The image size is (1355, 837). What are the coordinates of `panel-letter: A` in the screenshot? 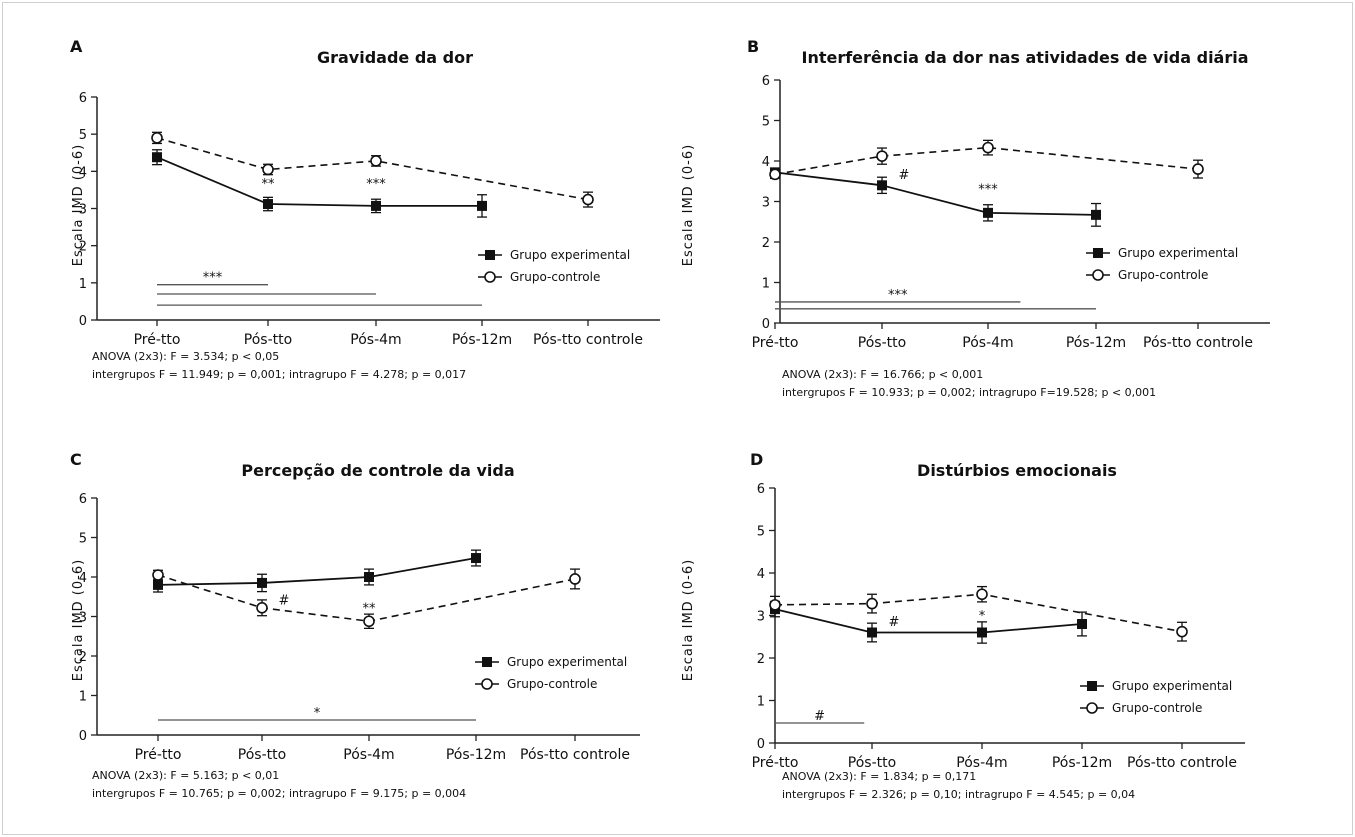 It's located at (76, 46).